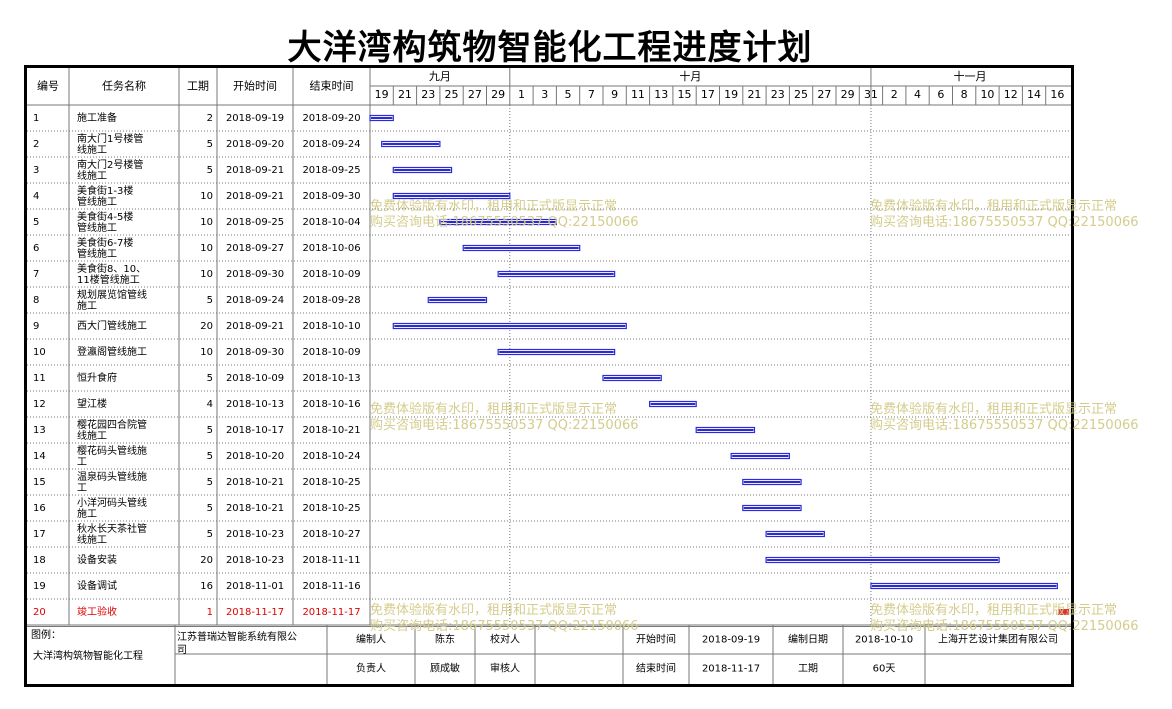 The height and width of the screenshot is (709, 1172). I want to click on day-tick-label: 8, so click(964, 94).